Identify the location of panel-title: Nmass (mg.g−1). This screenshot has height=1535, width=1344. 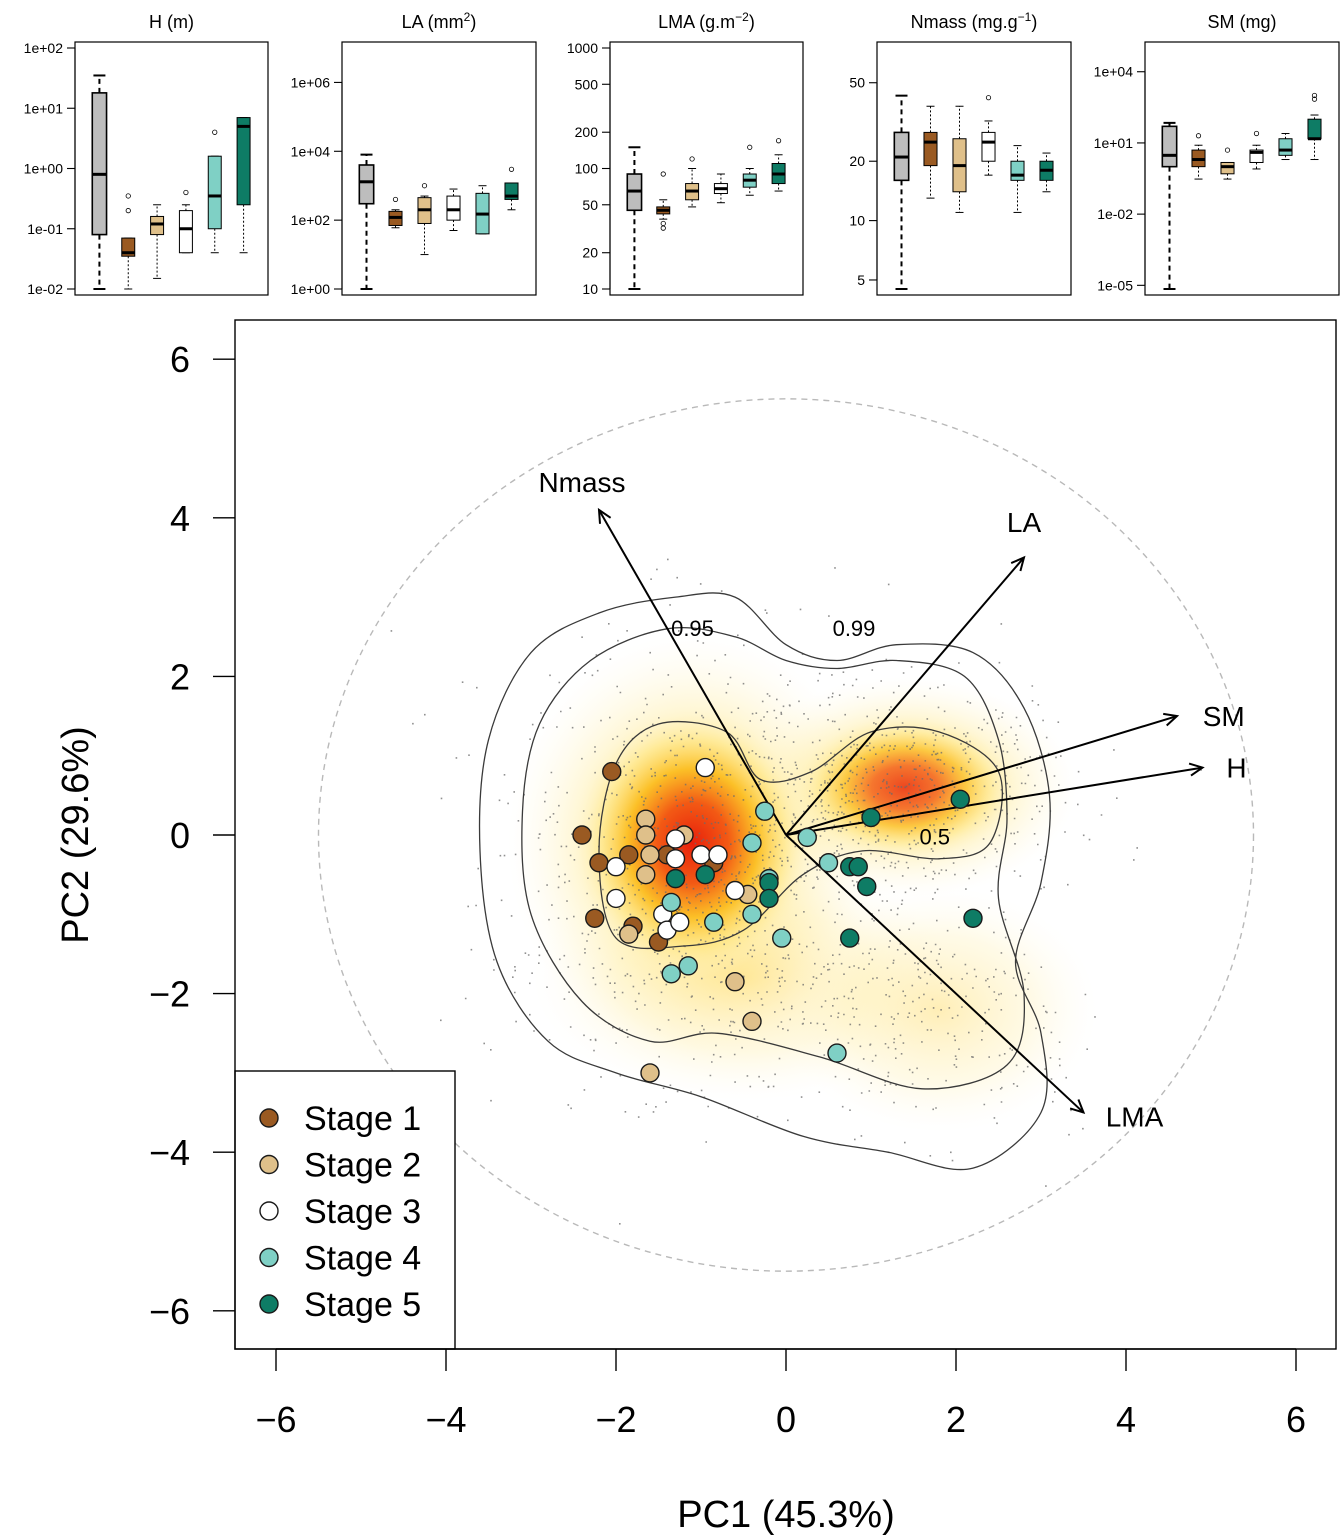
(974, 21).